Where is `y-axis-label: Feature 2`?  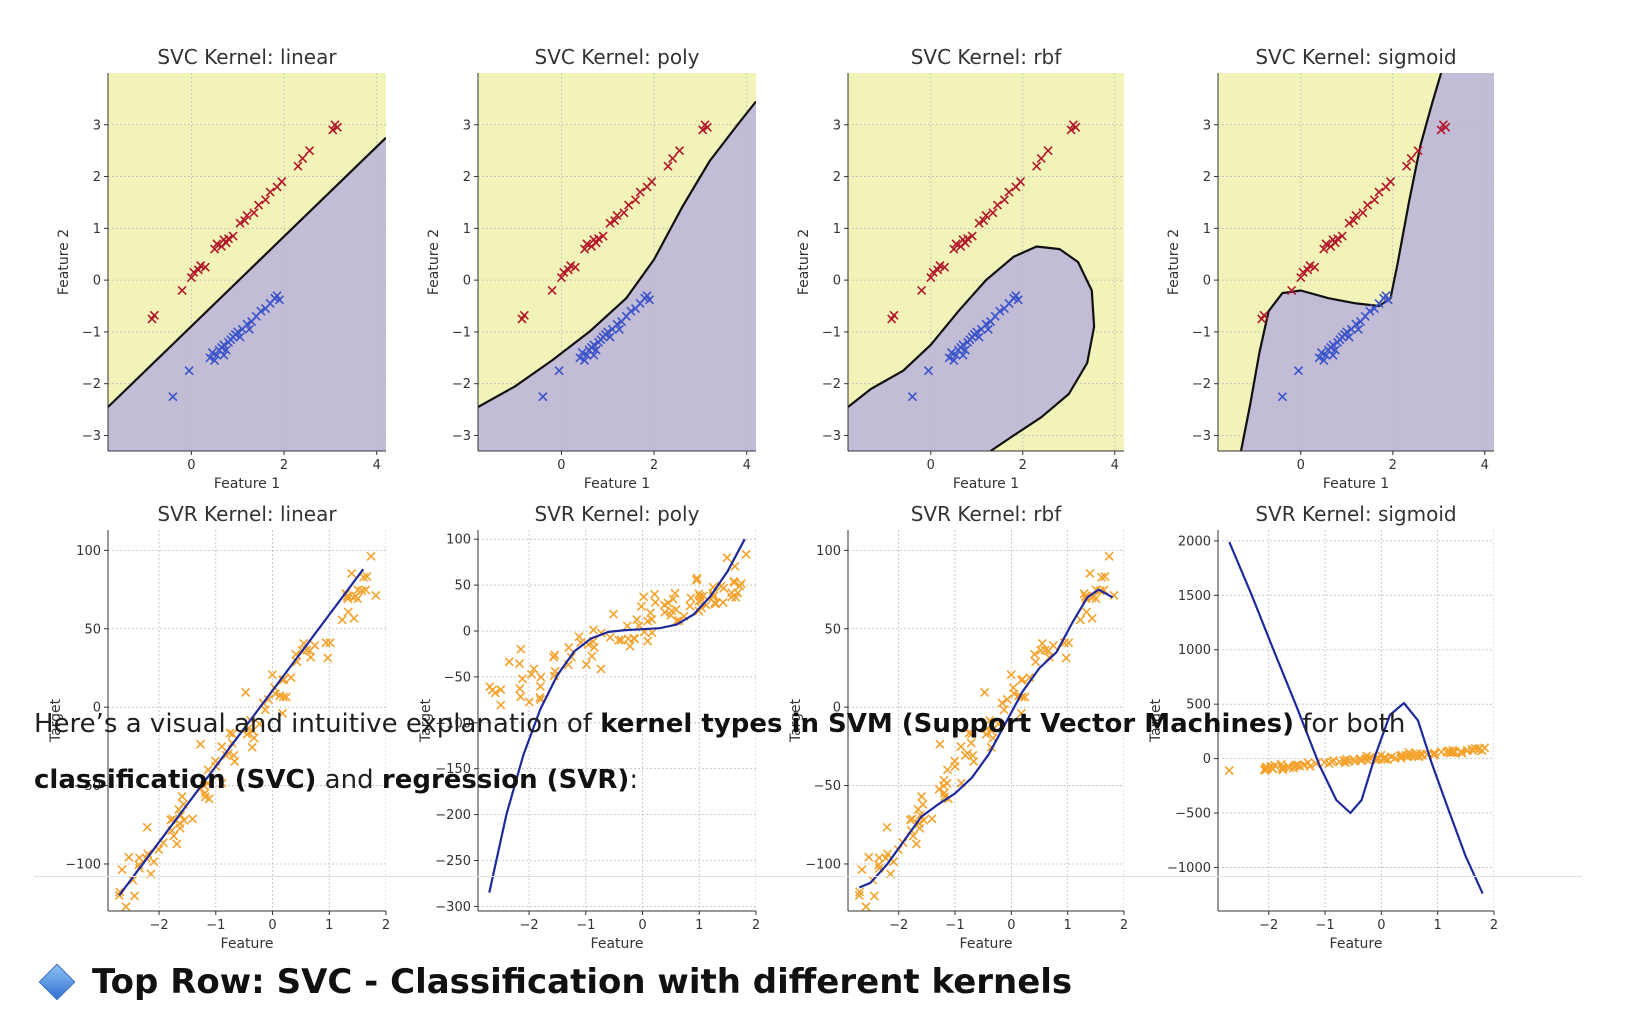
y-axis-label: Feature 2 is located at coordinates (804, 262).